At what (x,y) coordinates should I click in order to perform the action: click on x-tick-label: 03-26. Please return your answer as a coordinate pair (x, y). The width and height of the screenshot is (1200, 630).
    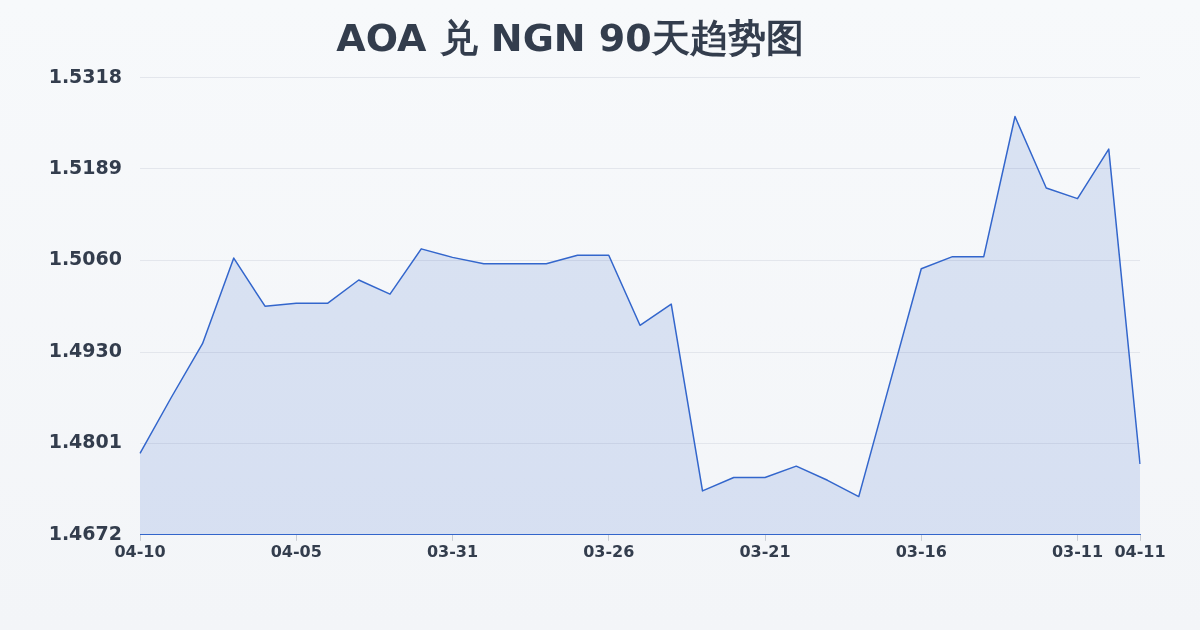
    Looking at the image, I should click on (609, 551).